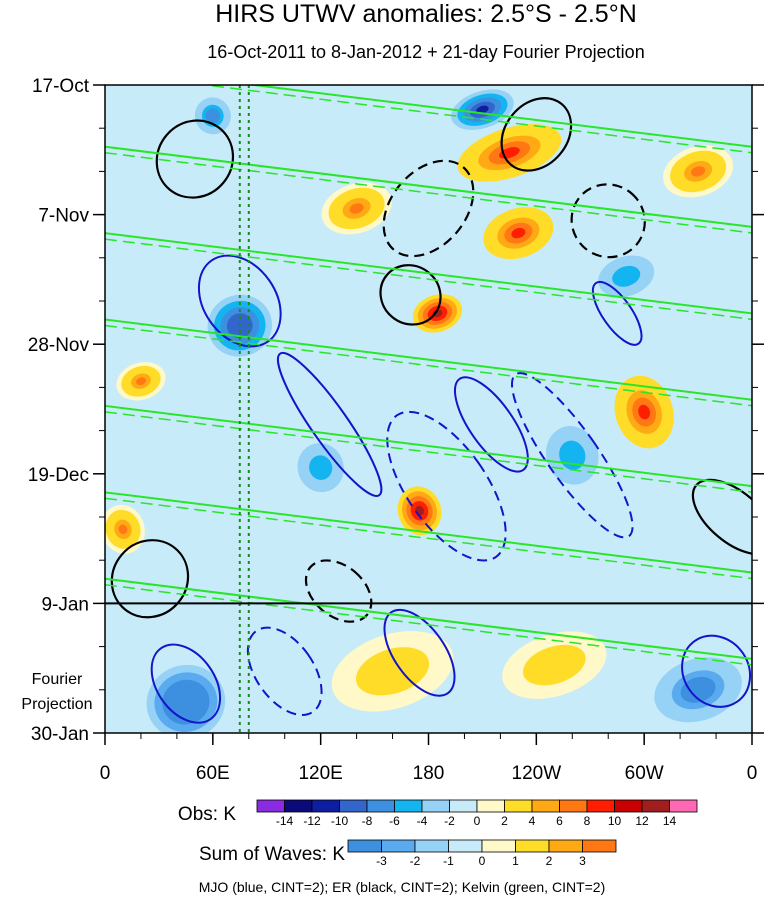 The width and height of the screenshot is (772, 899). Describe the element at coordinates (59, 345) in the screenshot. I see `y-tick-label: 28-Nov` at that location.